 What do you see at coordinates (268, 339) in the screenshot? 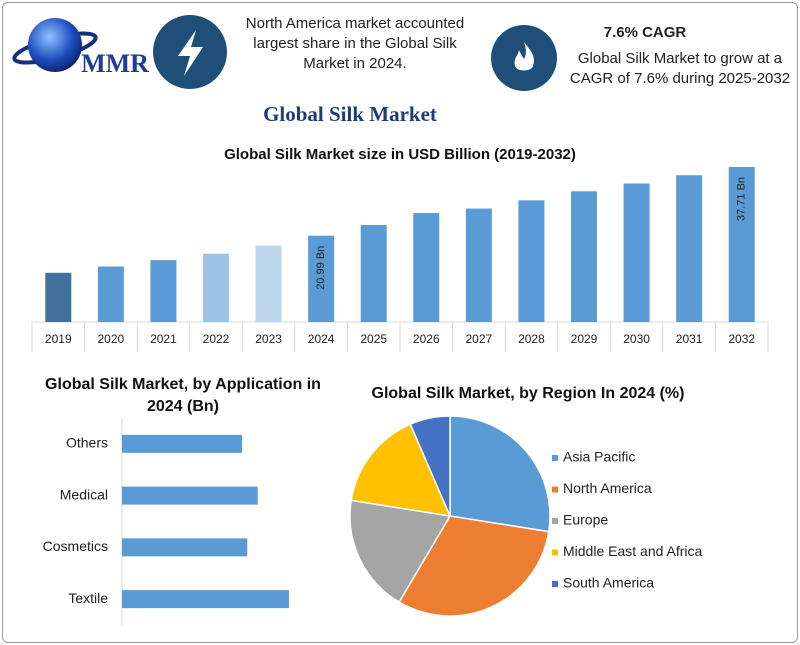
I see `x-tick-label: 2023` at bounding box center [268, 339].